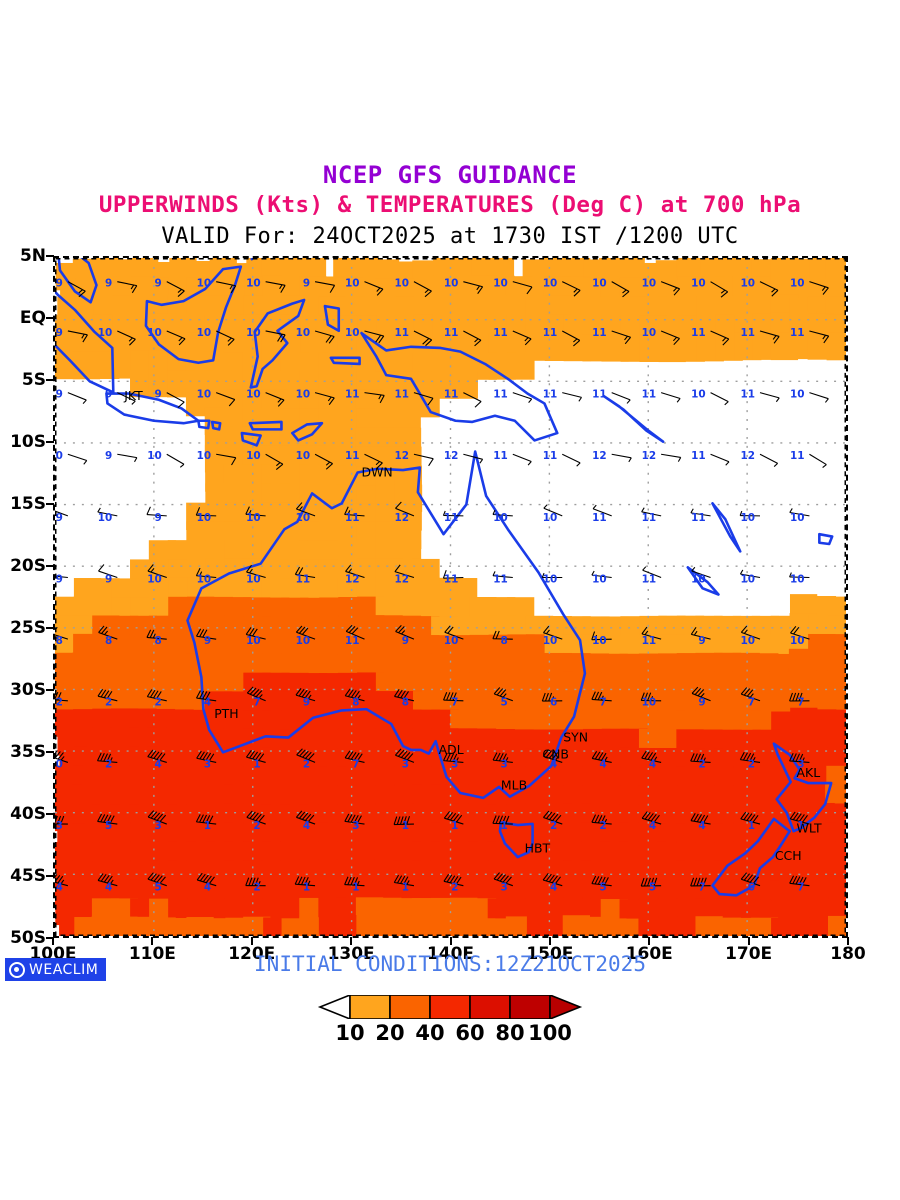 Image resolution: width=900 pixels, height=1200 pixels. Describe the element at coordinates (108, 456) in the screenshot. I see `temperature-value: 9` at that location.